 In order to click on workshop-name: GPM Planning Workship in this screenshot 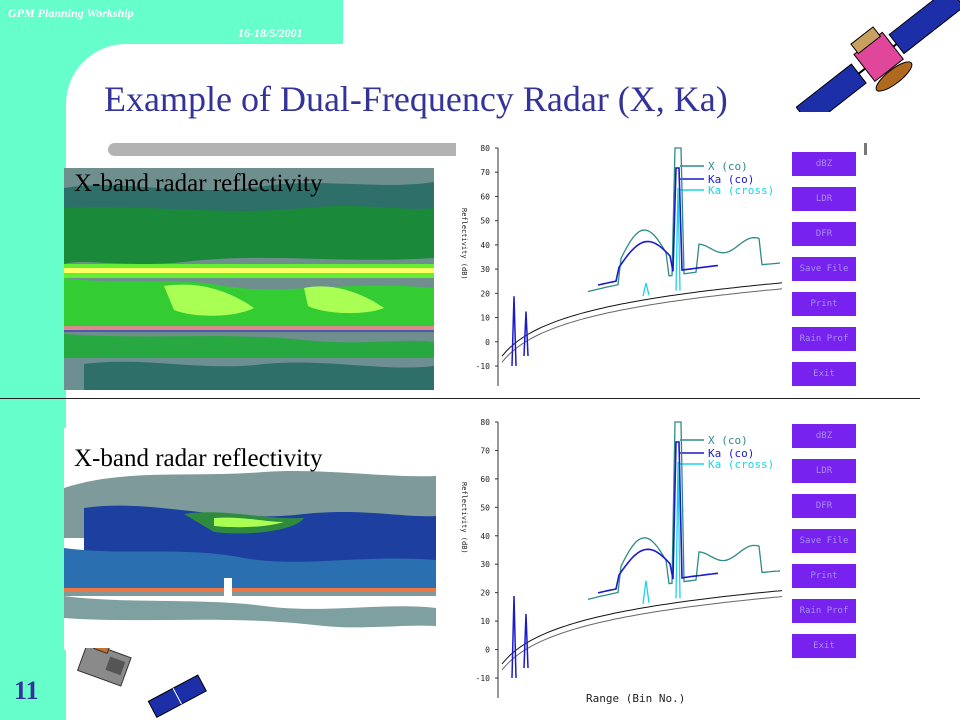, I will do `click(71, 13)`.